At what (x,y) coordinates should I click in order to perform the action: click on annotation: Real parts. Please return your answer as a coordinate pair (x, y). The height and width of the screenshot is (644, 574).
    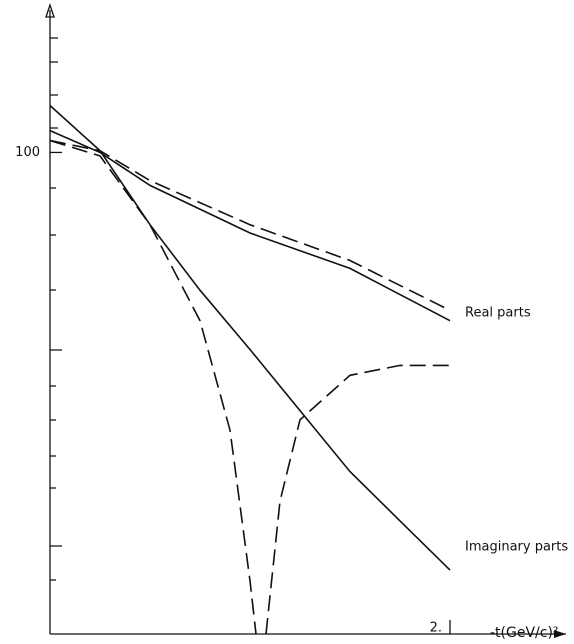
    Looking at the image, I should click on (498, 313).